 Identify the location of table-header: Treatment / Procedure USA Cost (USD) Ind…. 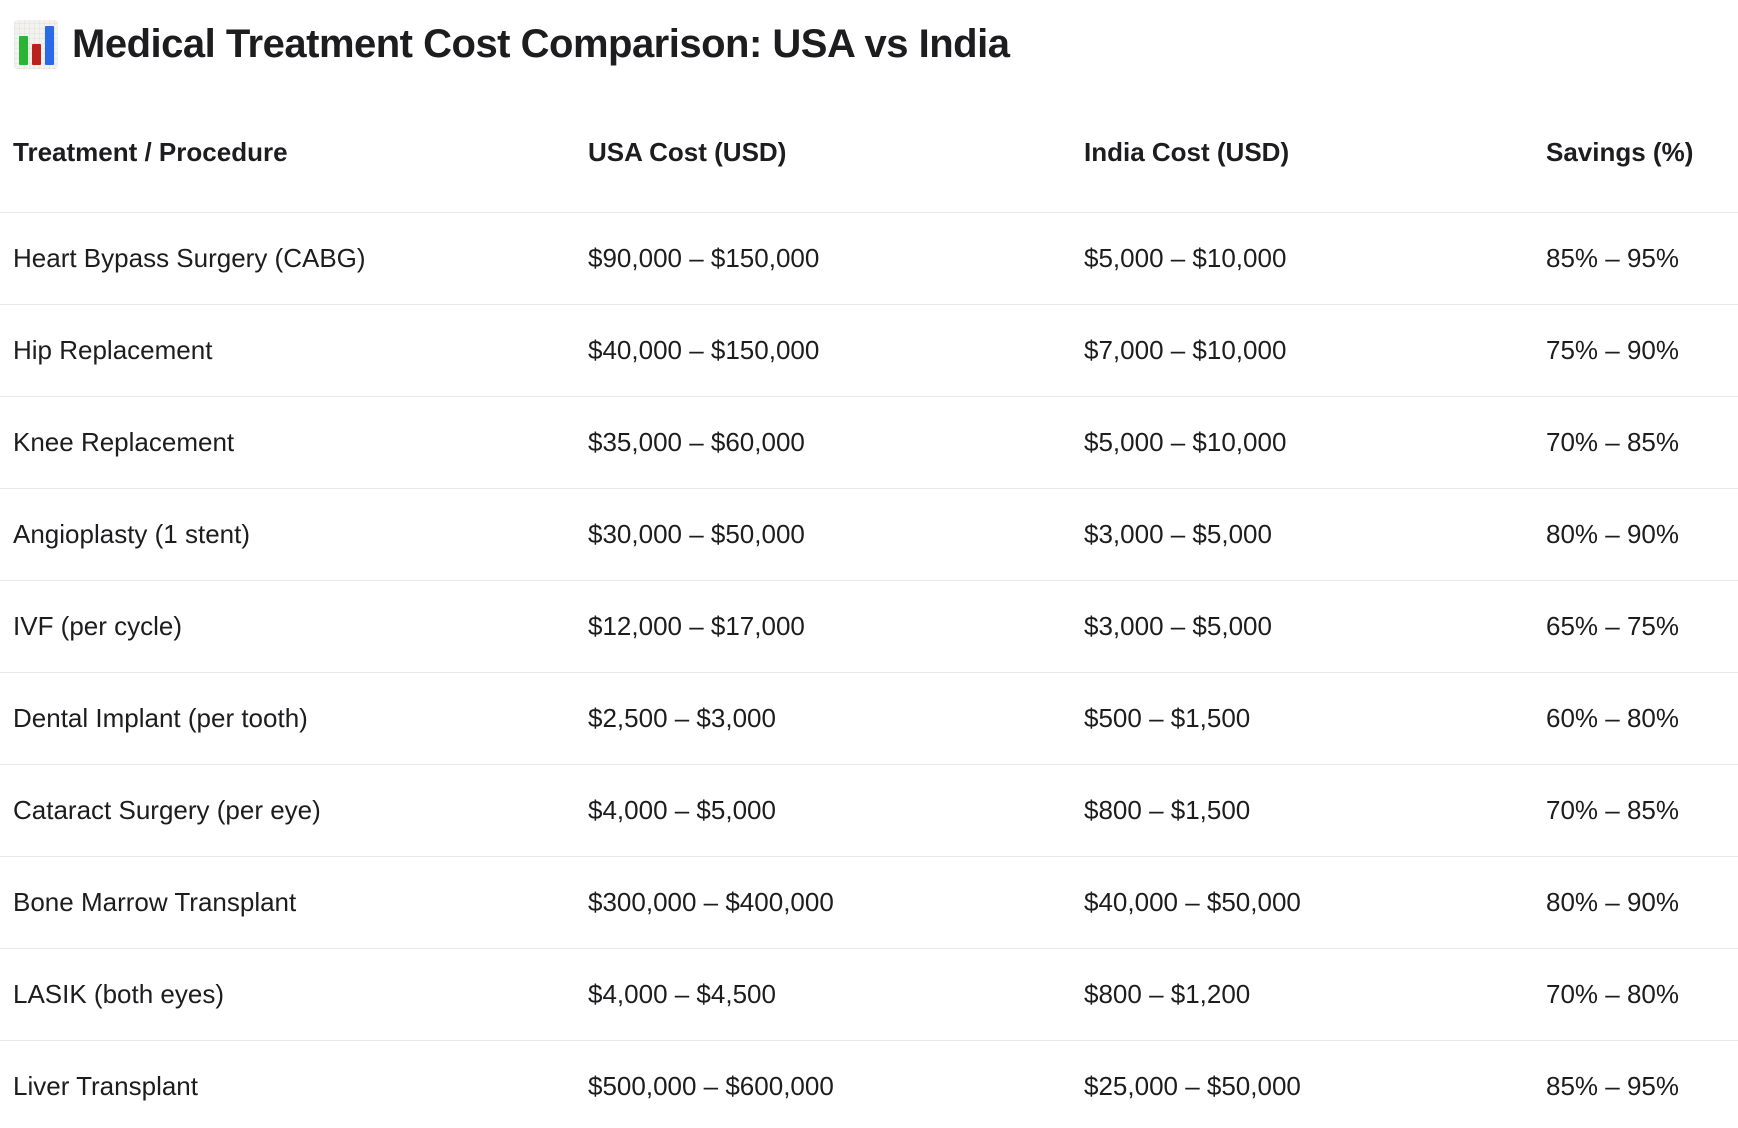
(869, 143).